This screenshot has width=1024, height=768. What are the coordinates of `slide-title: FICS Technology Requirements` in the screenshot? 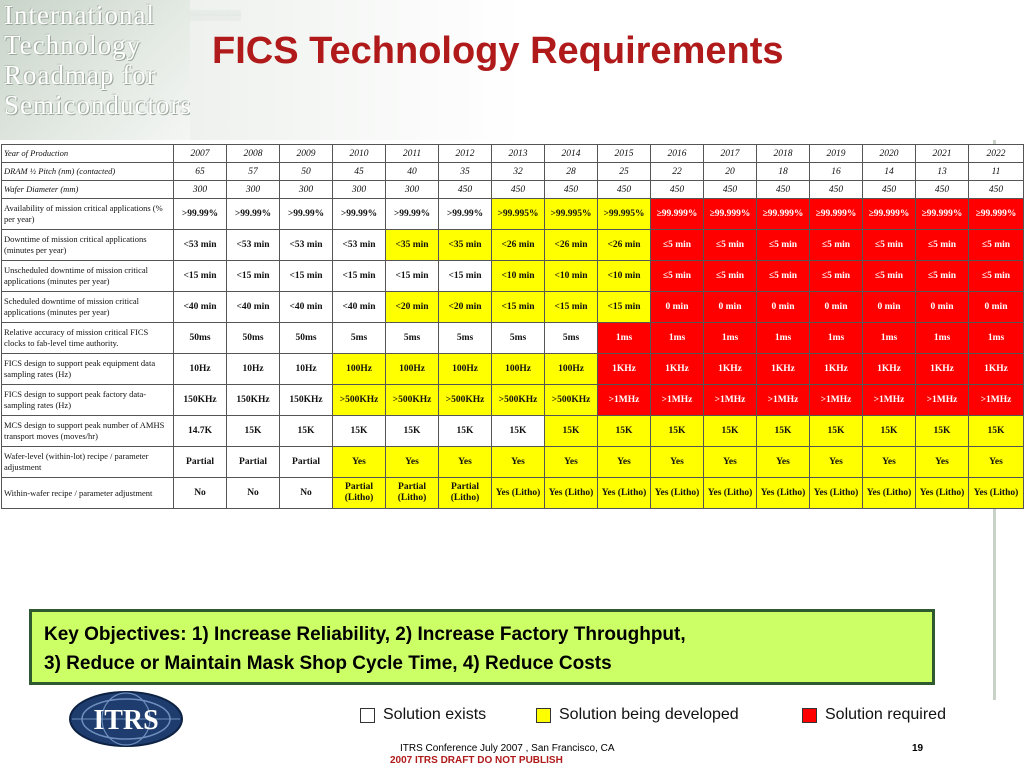 It's located at (498, 51).